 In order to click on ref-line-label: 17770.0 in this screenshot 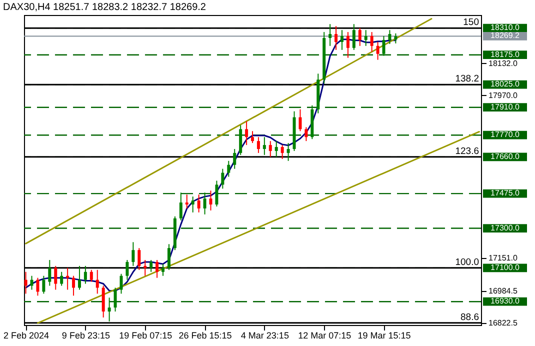, I will do `click(505, 135)`.